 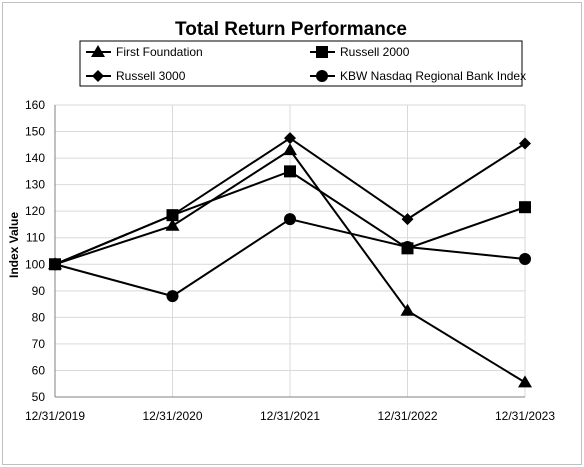 What do you see at coordinates (433, 76) in the screenshot?
I see `legend-label-kbw-nasdaq-regional-bank-index: KBW Nasdaq Regional Bank Index` at bounding box center [433, 76].